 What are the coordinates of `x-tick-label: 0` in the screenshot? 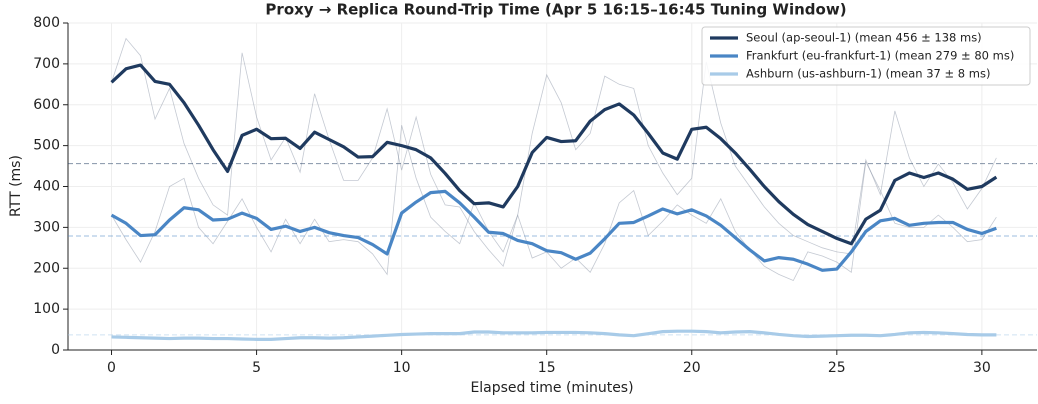 It's located at (111, 368).